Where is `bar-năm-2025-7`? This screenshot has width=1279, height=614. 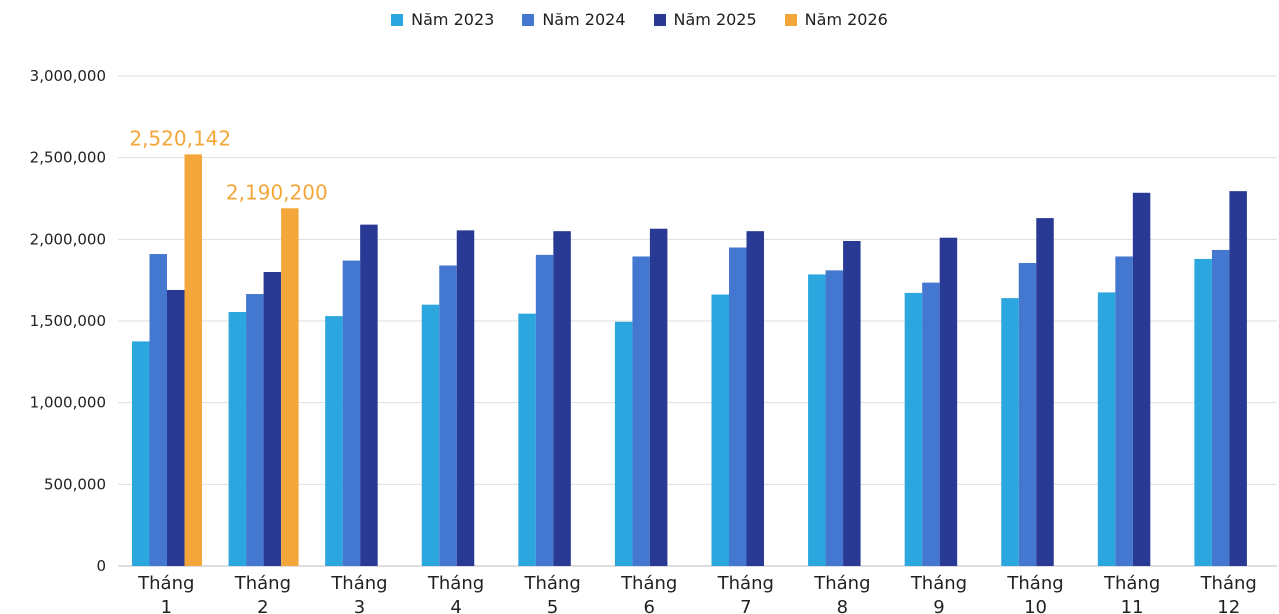 bar-năm-2025-7 is located at coordinates (755, 398).